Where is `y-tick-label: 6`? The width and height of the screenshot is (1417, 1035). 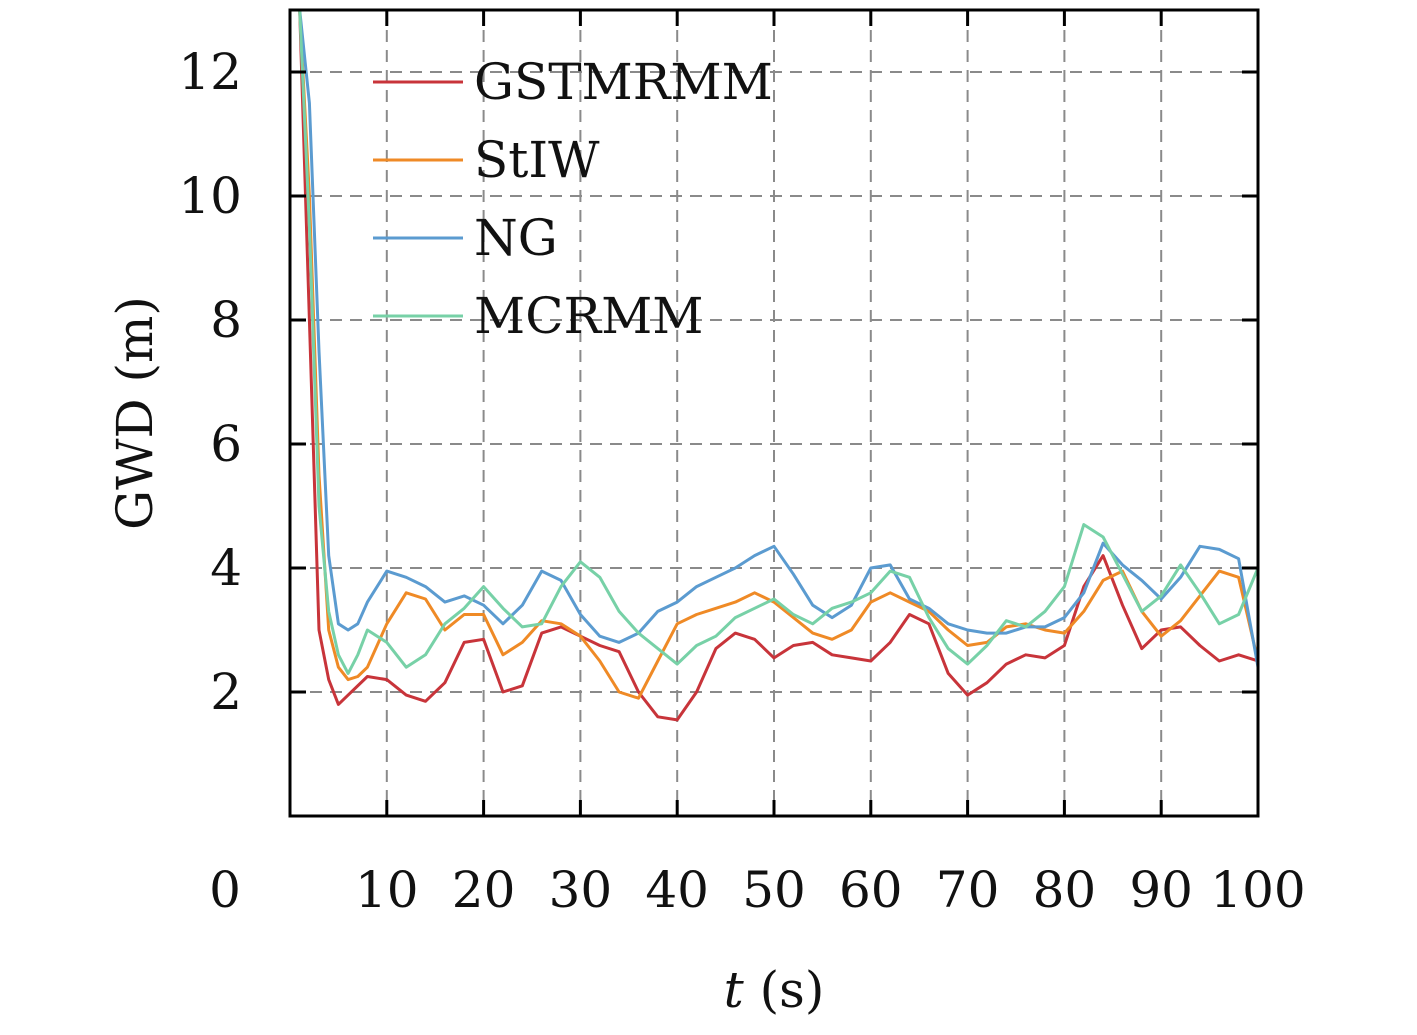
y-tick-label: 6 is located at coordinates (226, 444).